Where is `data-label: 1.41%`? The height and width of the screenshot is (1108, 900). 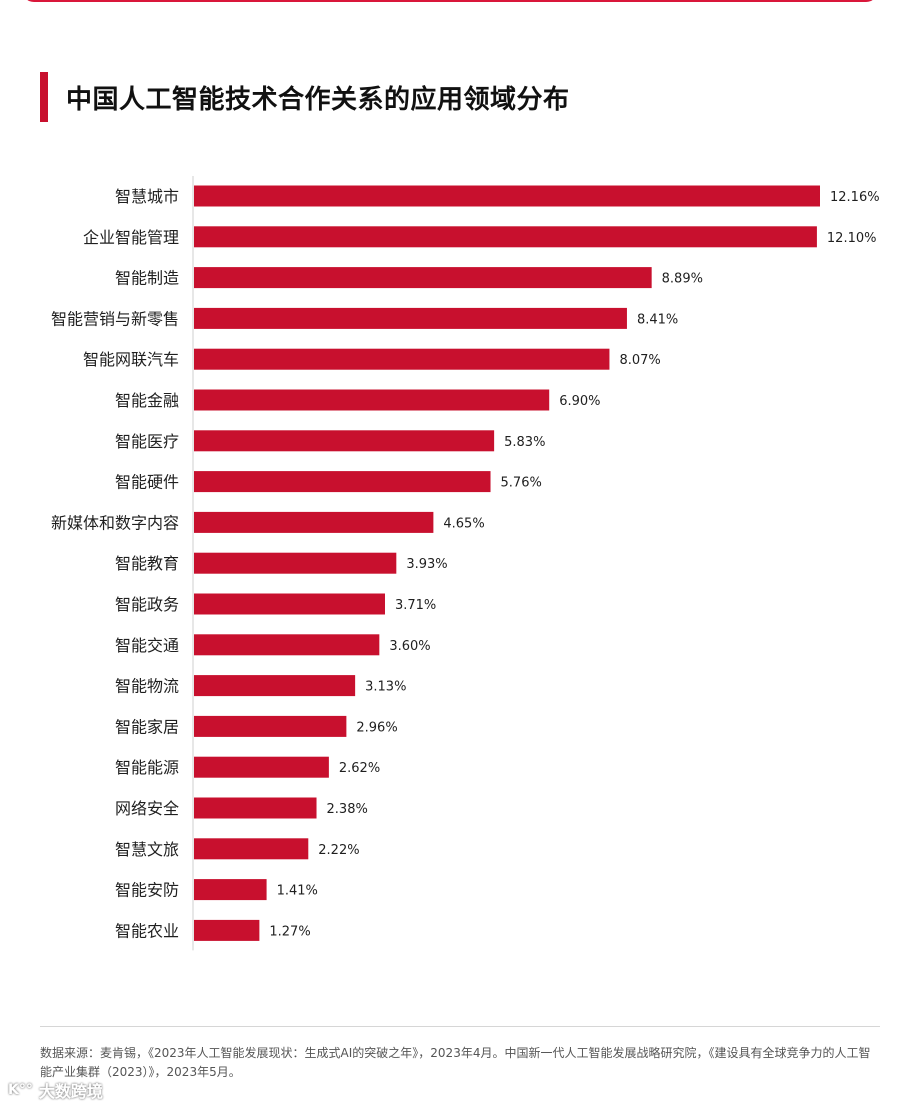
data-label: 1.41% is located at coordinates (297, 891).